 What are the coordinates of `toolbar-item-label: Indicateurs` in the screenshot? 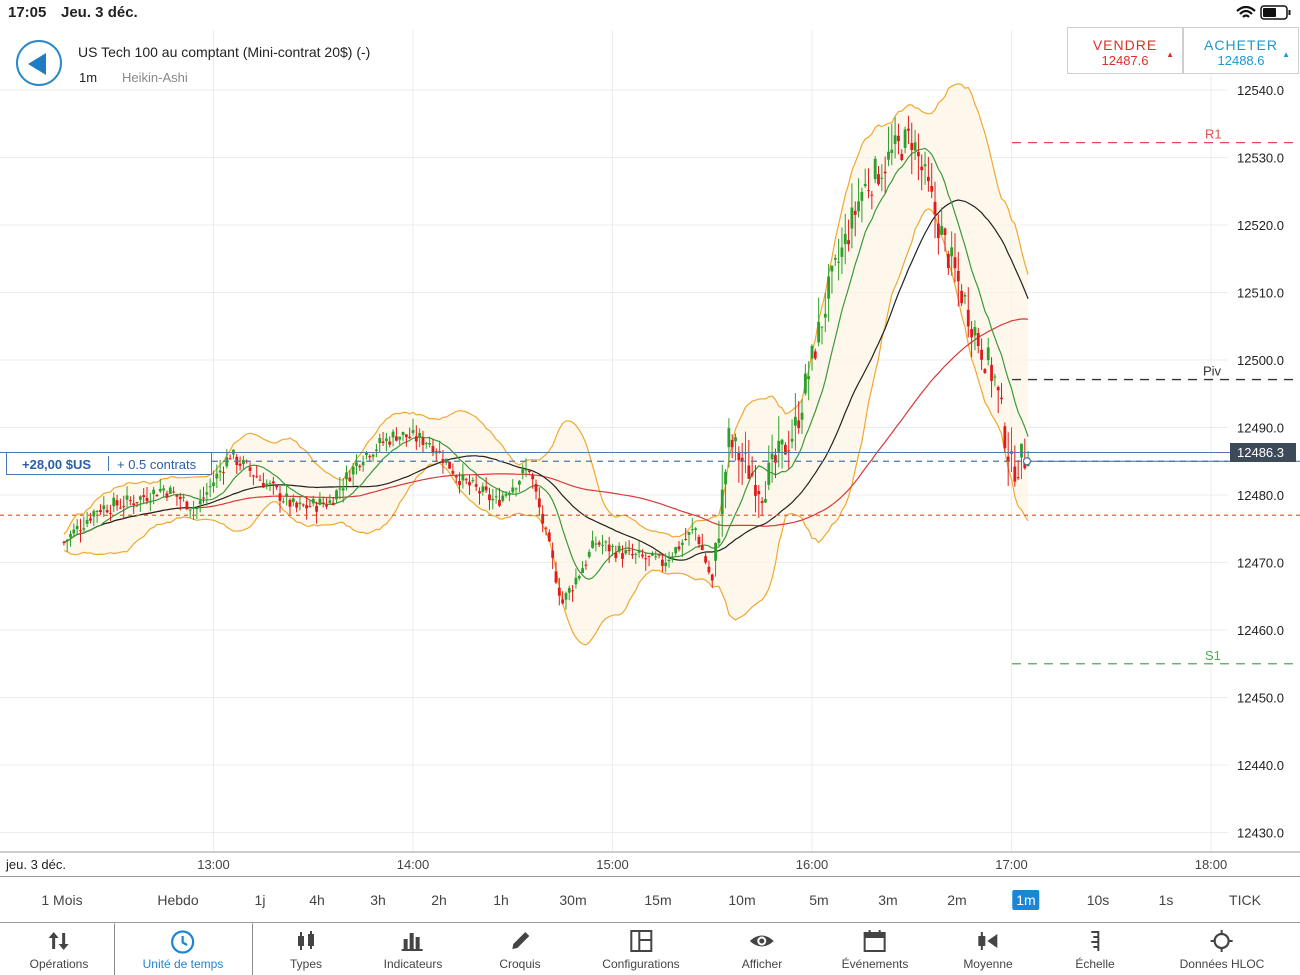 It's located at (413, 964).